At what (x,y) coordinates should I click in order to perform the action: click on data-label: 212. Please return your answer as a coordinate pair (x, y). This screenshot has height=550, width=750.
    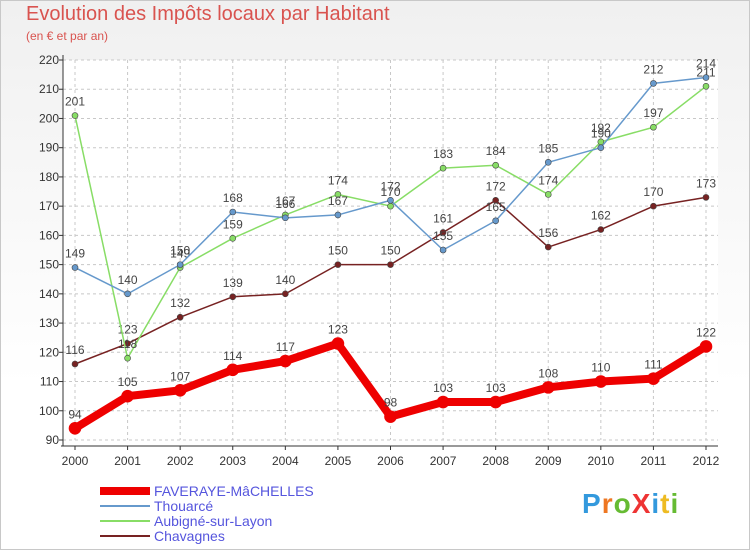
    Looking at the image, I should click on (653, 69).